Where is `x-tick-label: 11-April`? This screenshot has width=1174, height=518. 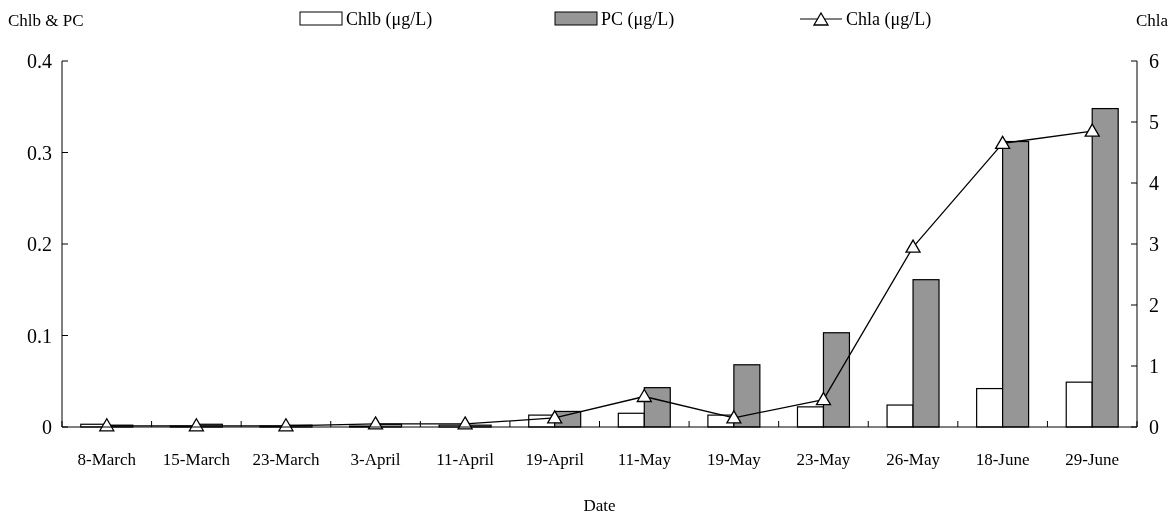 x-tick-label: 11-April is located at coordinates (465, 459).